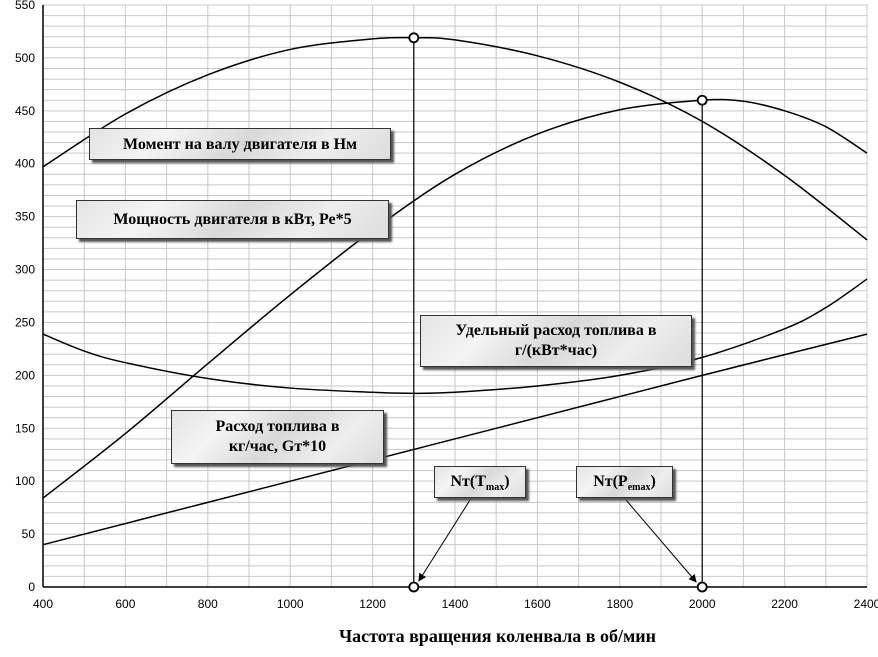  I want to click on x-tick-label: 1600, so click(537, 604).